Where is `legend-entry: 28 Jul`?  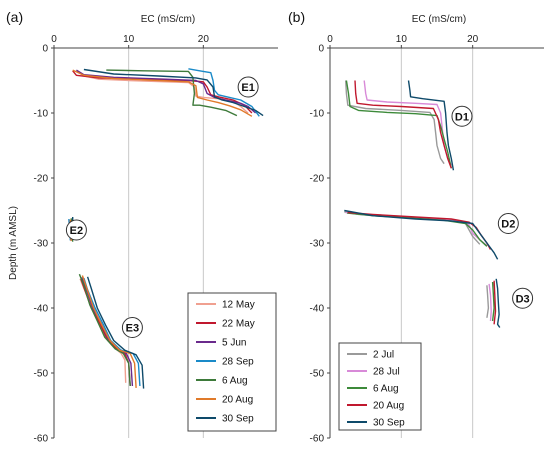
legend-entry: 28 Jul is located at coordinates (386, 372).